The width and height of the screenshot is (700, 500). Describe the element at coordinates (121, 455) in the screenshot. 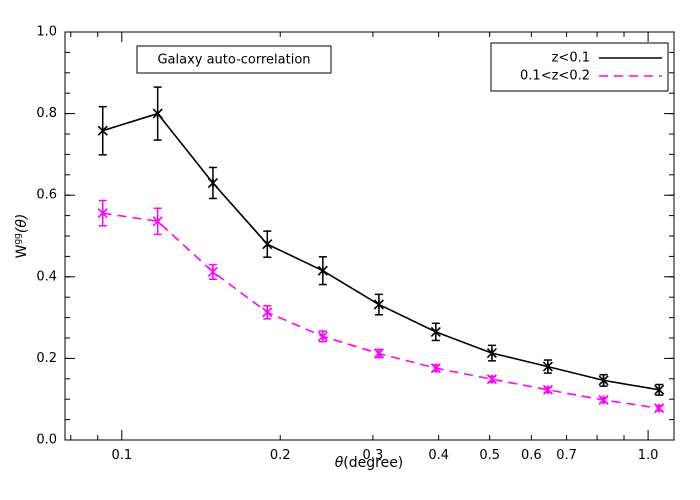

I see `x-tick-label: 0.1` at that location.